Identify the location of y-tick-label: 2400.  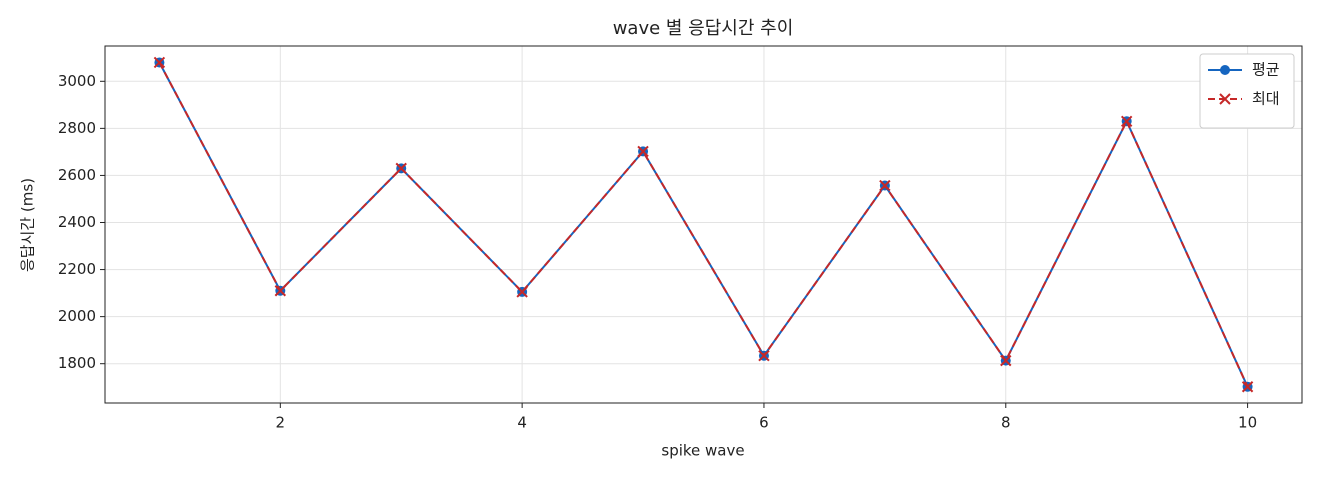
(77, 222).